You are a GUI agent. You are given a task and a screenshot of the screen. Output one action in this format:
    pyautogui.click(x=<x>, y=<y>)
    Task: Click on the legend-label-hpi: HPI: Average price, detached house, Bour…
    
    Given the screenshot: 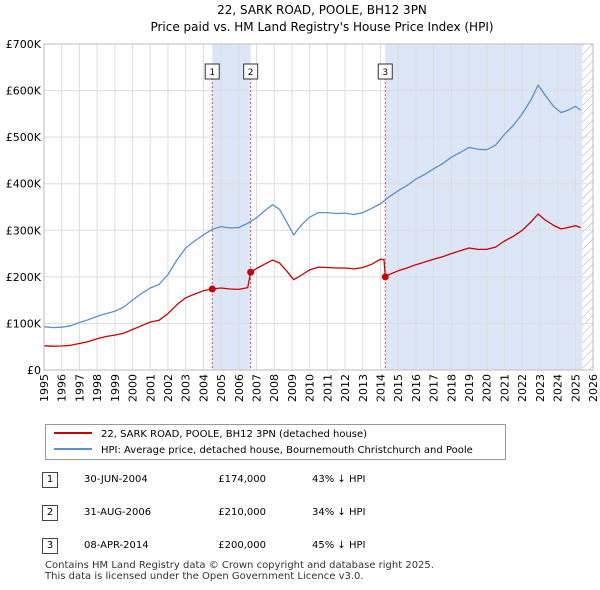 What is the action you would take?
    pyautogui.click(x=287, y=450)
    